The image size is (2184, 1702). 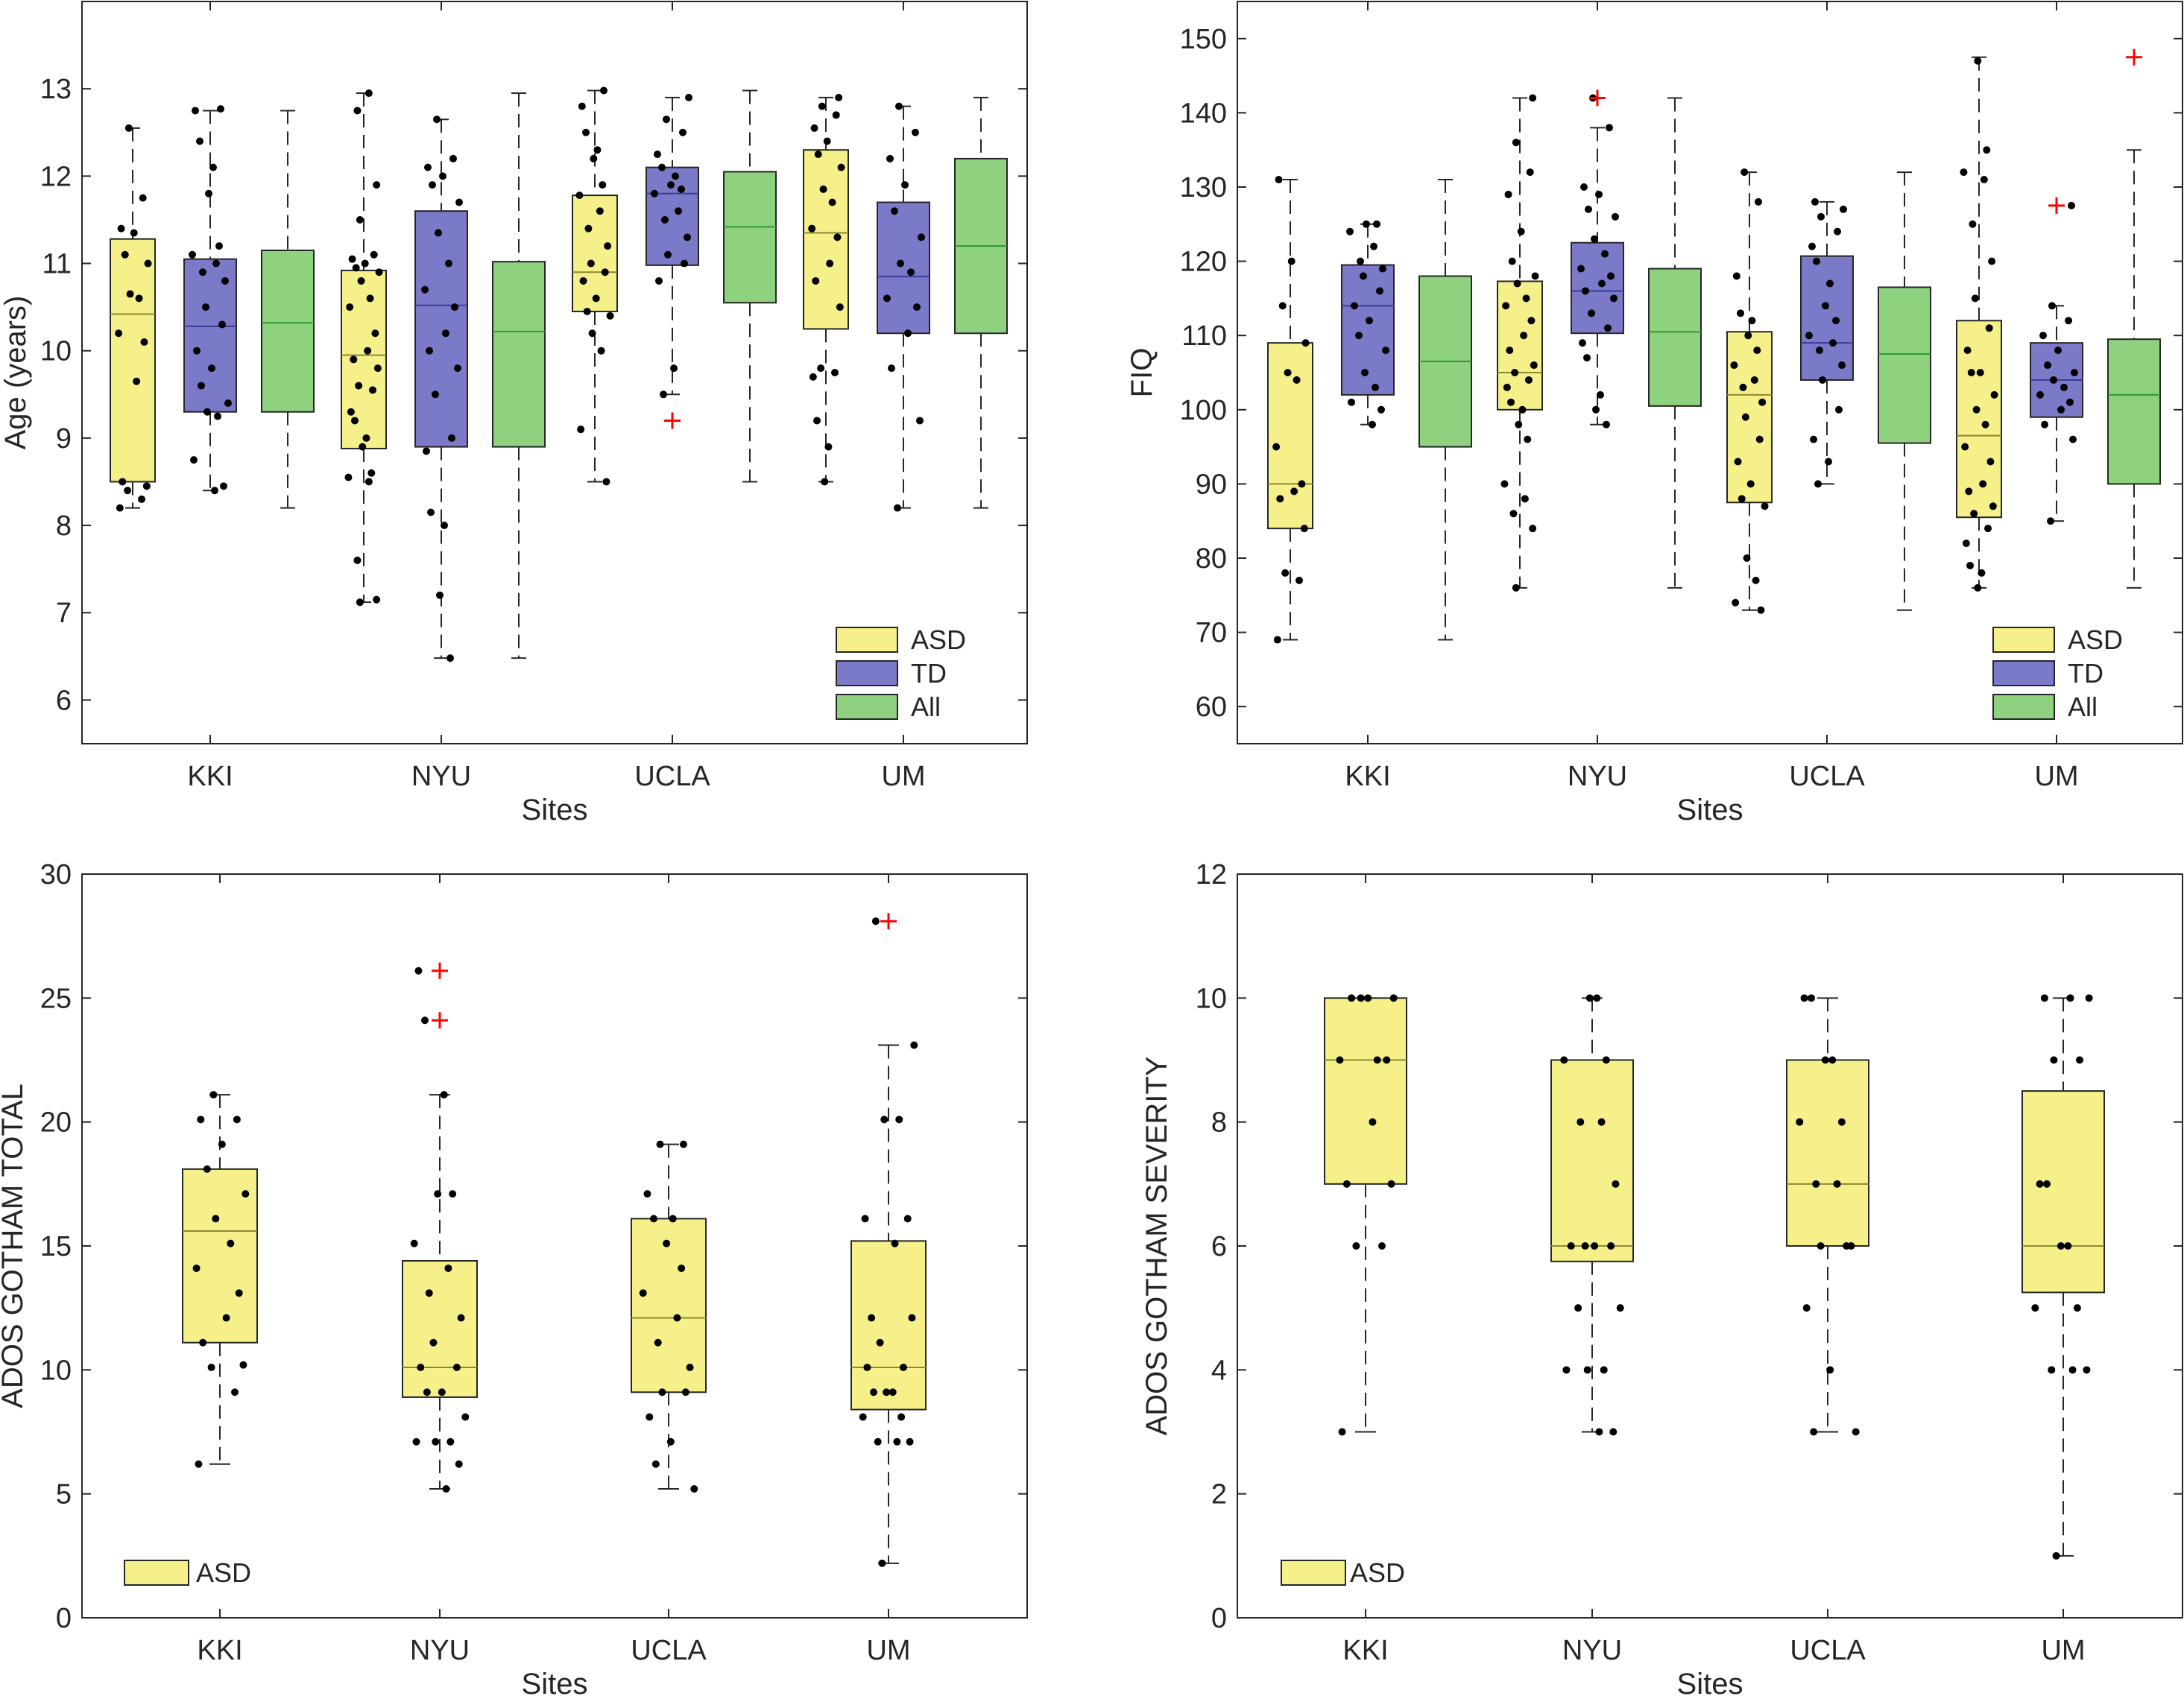 I want to click on y-tick-label: 10, so click(x=56, y=351).